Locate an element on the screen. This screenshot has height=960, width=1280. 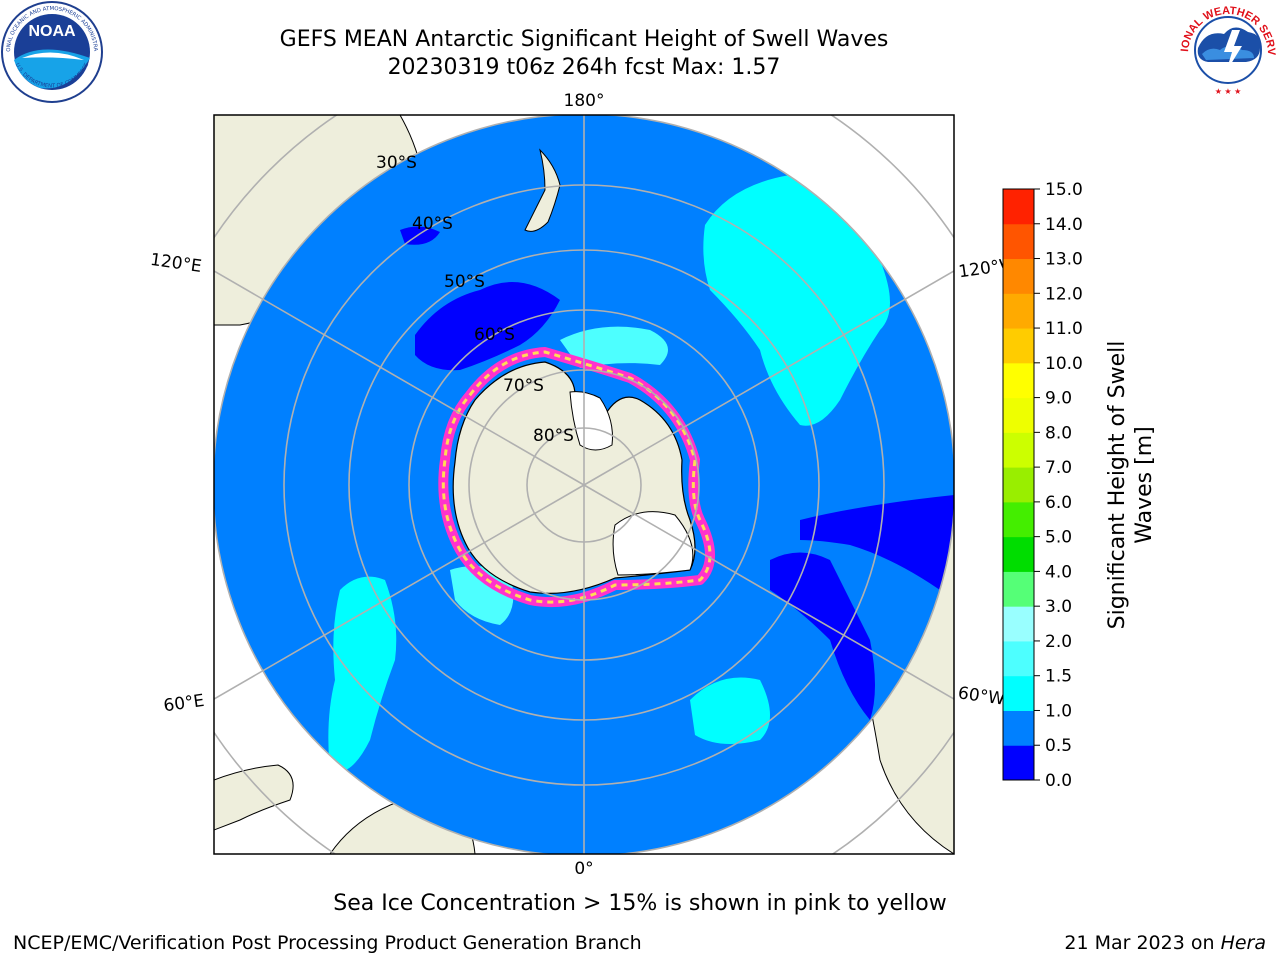
colorbar-label-line2: Waves [m] is located at coordinates (1144, 484).